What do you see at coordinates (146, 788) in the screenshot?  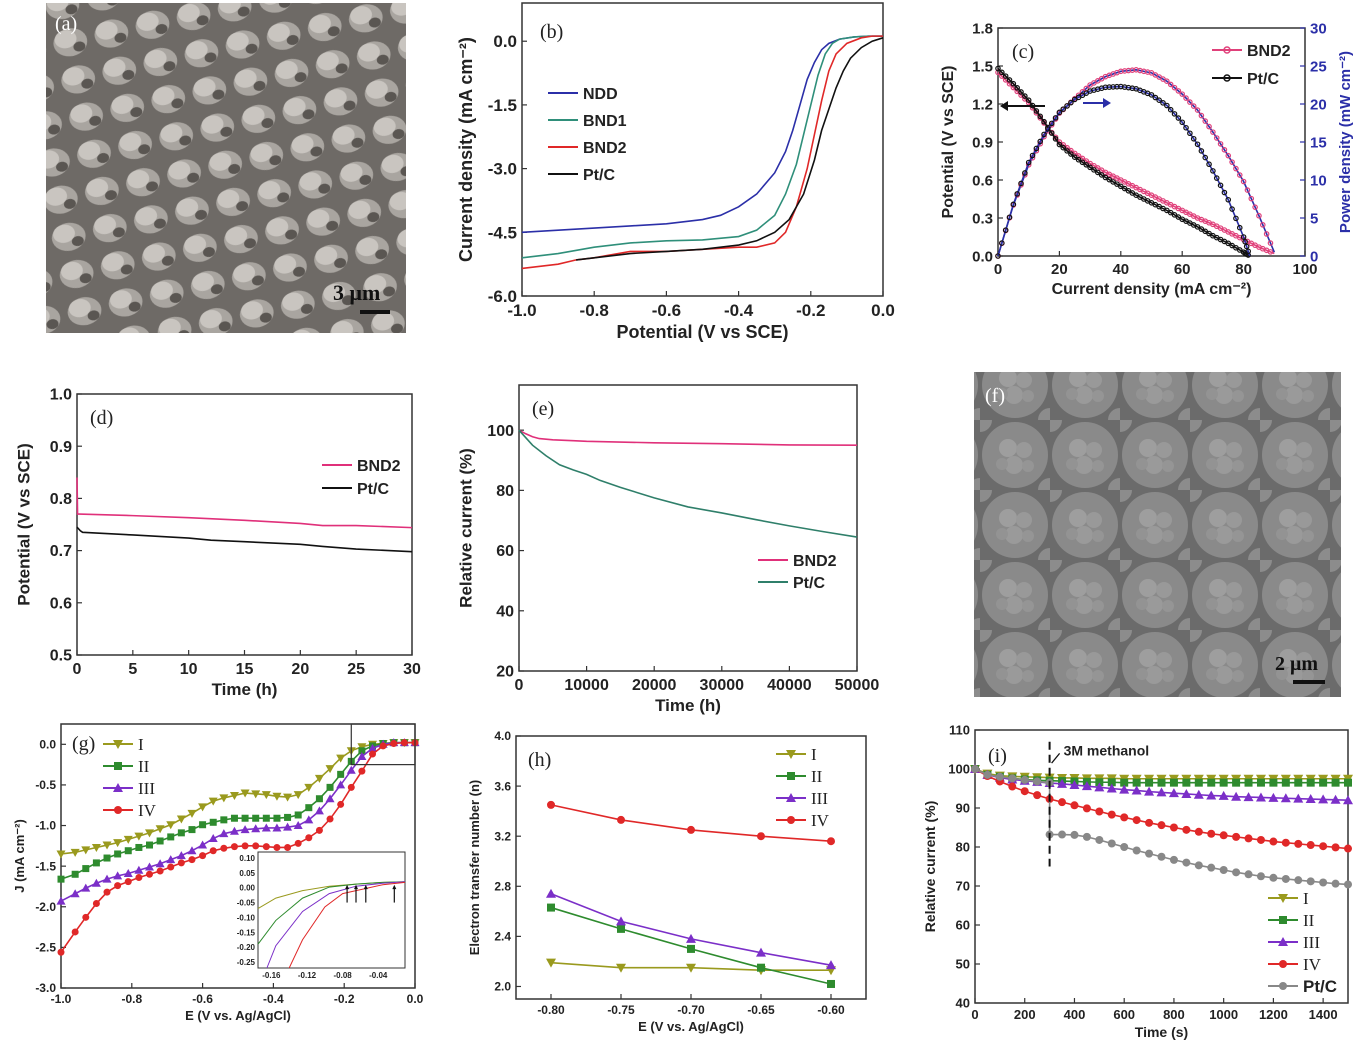 I see `legend-label: III` at bounding box center [146, 788].